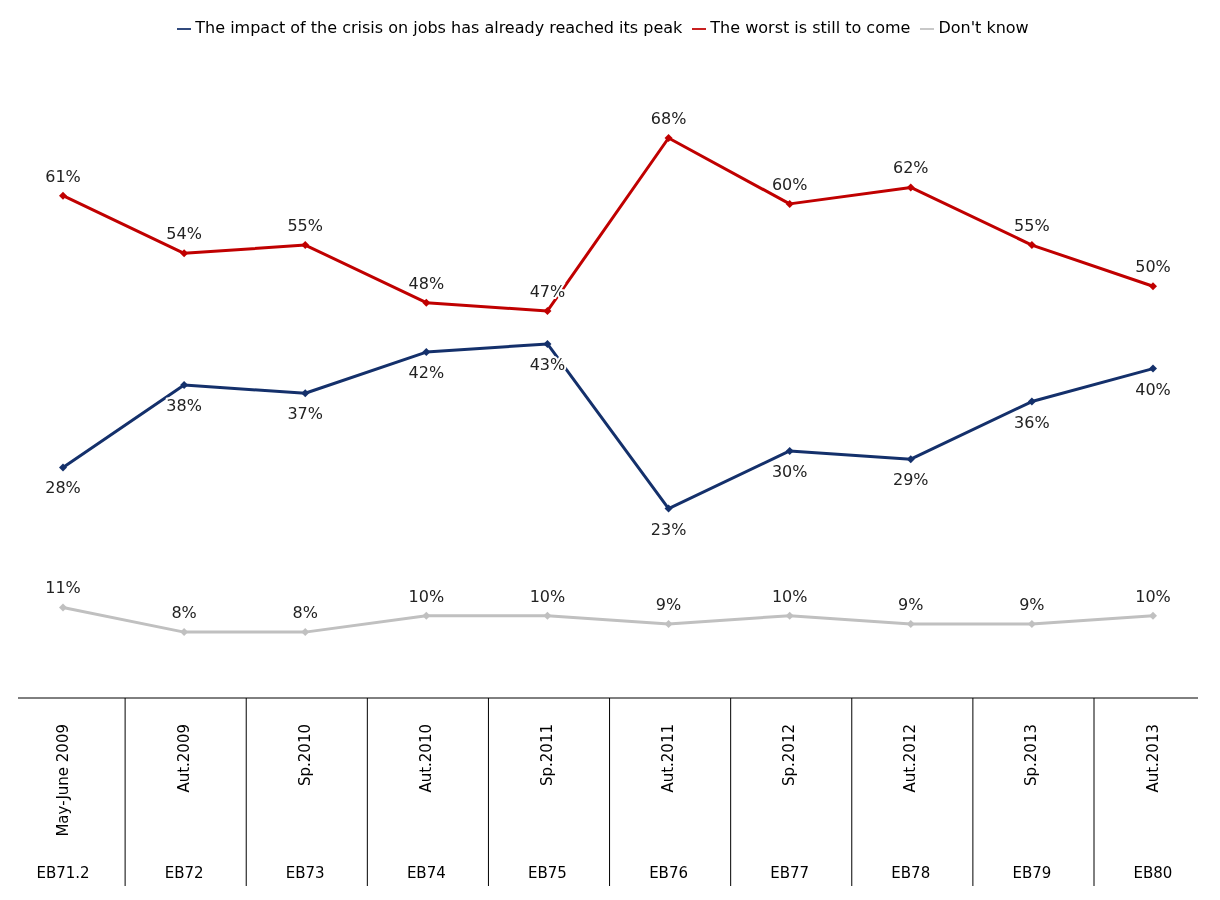  Describe the element at coordinates (789, 184) in the screenshot. I see `data-label: 60%` at that location.